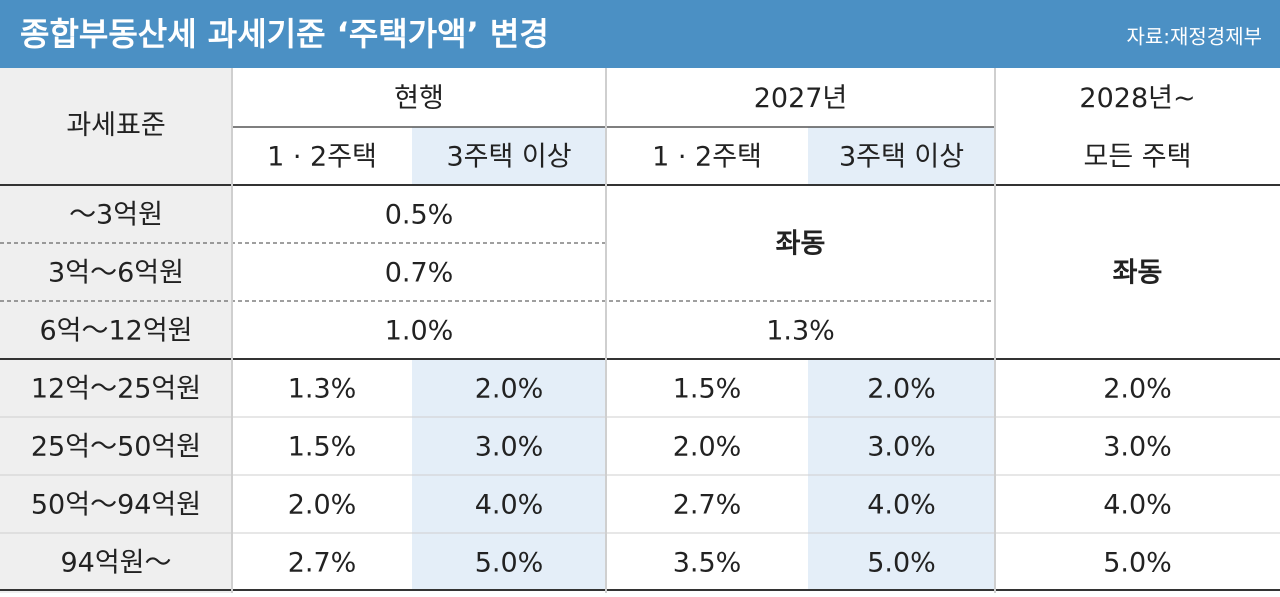 The image size is (1280, 597). Describe the element at coordinates (419, 215) in the screenshot. I see `cell: 0.5%` at that location.